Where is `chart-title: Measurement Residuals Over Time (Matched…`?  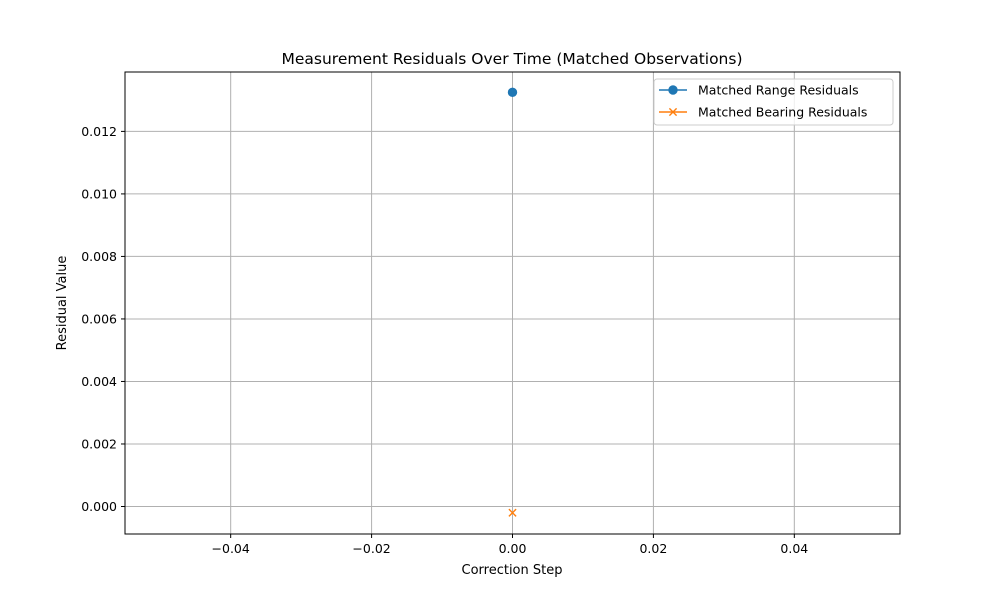
chart-title: Measurement Residuals Over Time (Matched… is located at coordinates (511, 59).